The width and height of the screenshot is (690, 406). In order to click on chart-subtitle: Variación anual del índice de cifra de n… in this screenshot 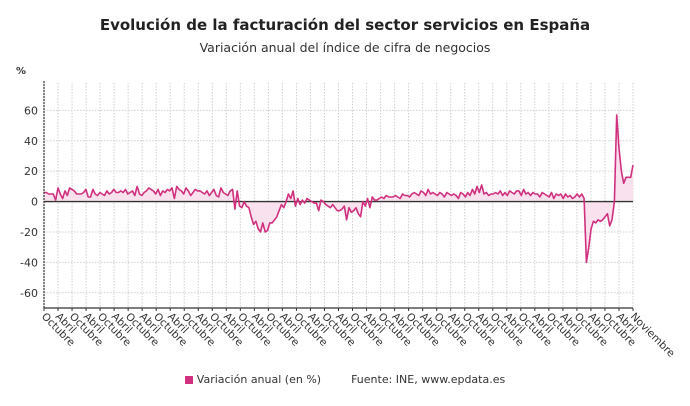, I will do `click(345, 47)`.